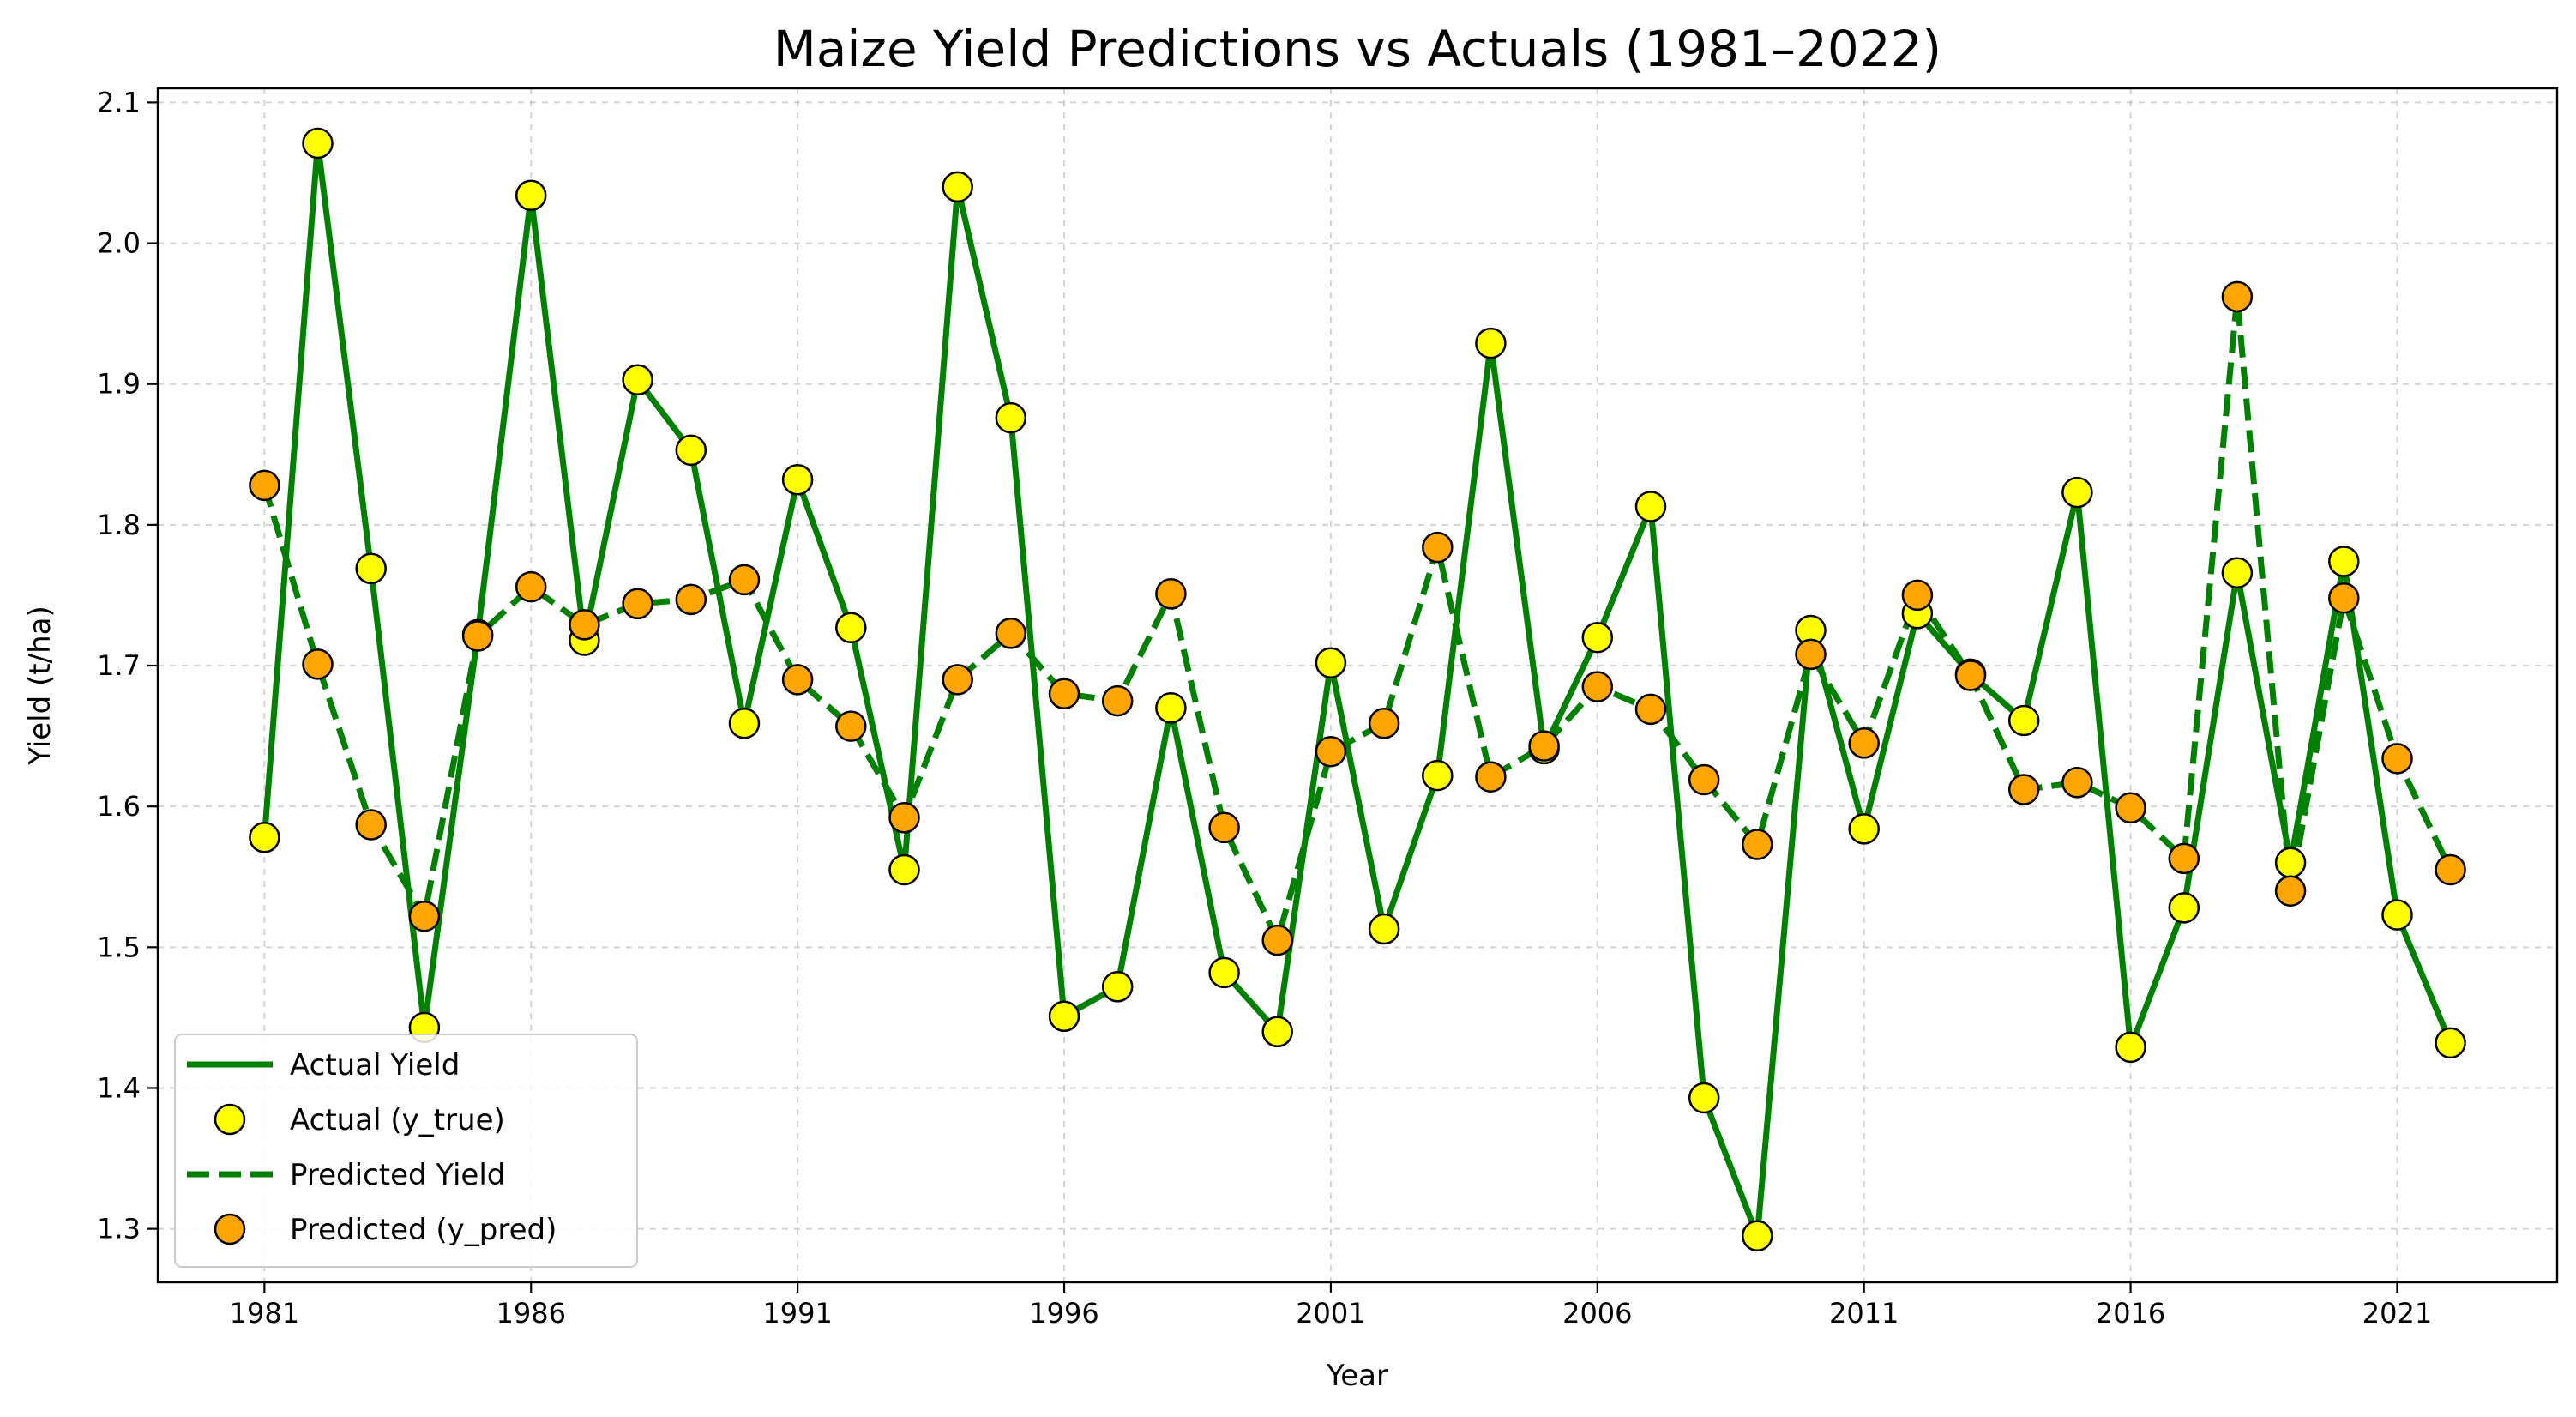 This screenshot has height=1417, width=2576. I want to click on y-tick-label: 1.8, so click(119, 525).